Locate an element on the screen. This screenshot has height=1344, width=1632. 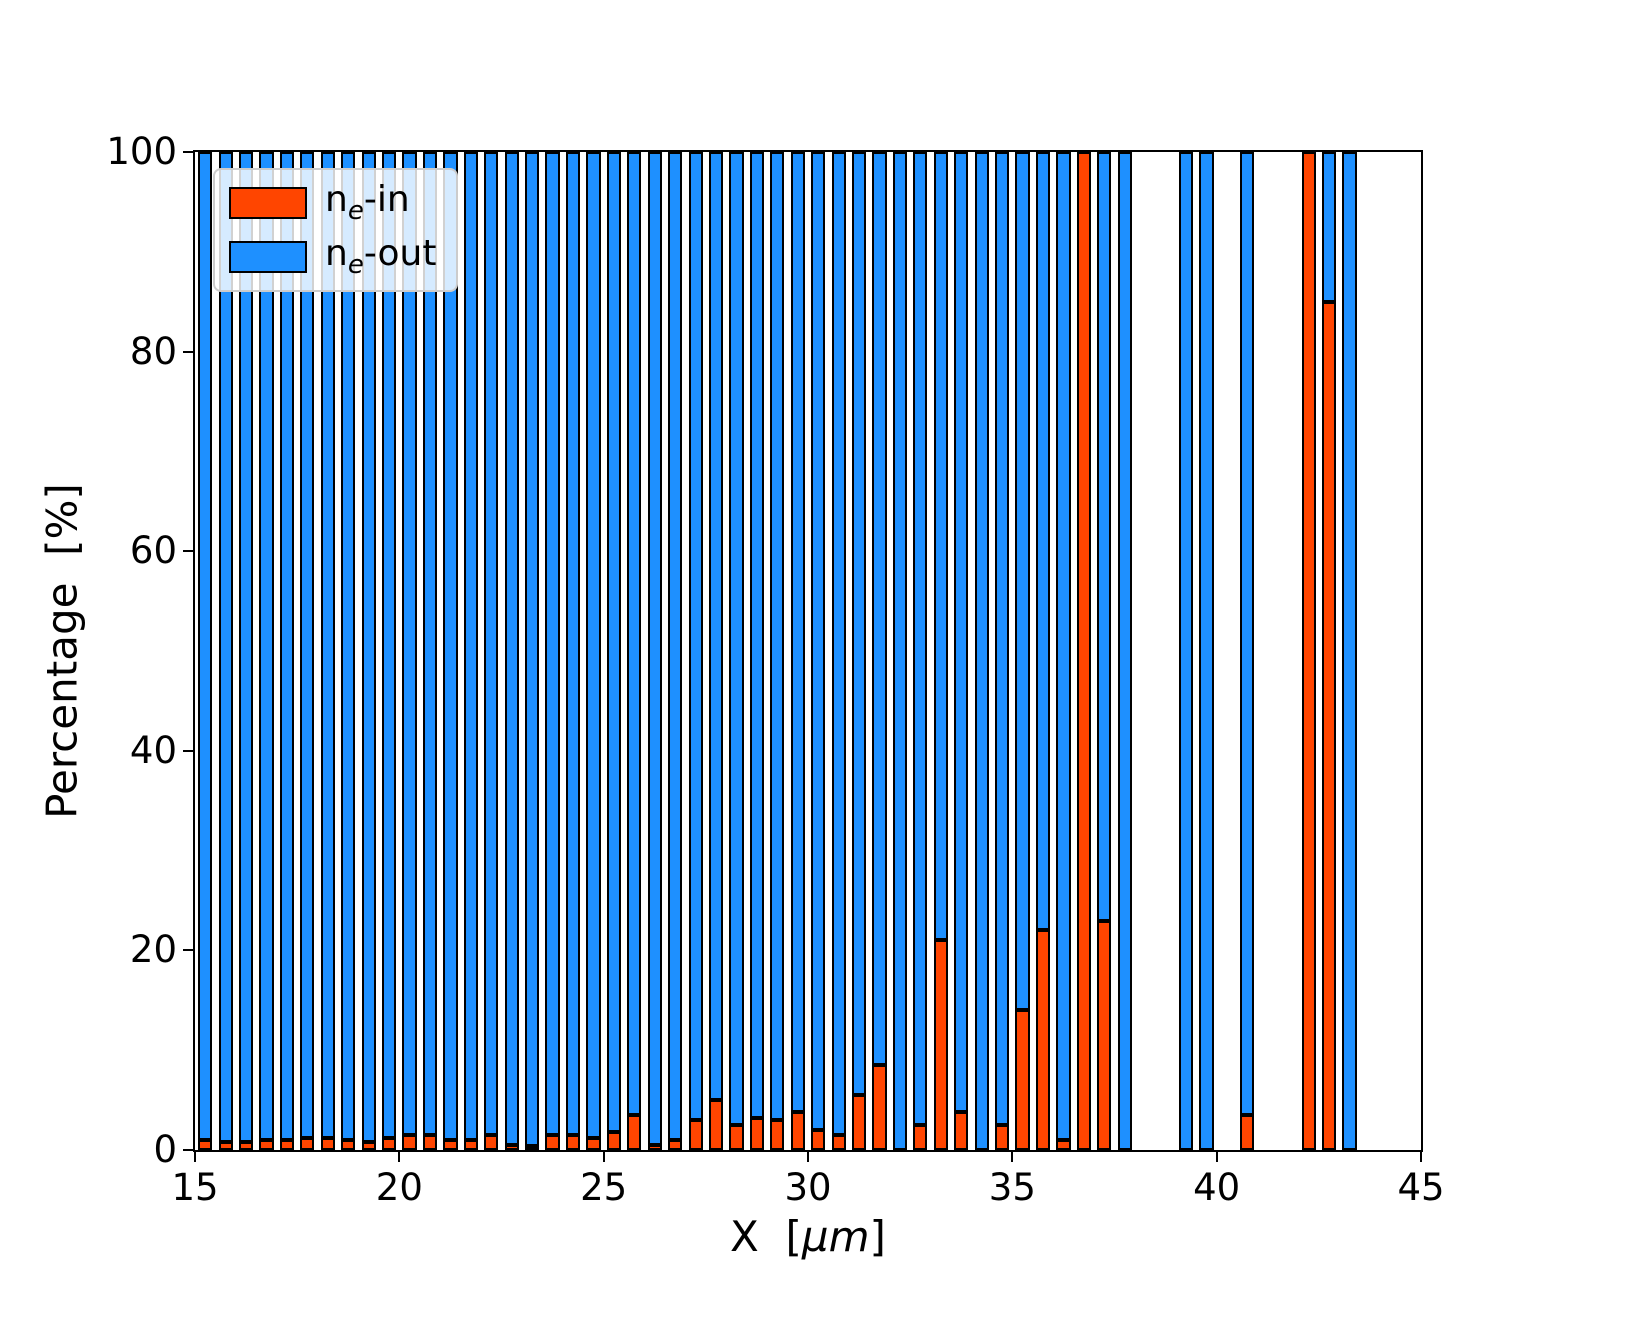
x-axis-label-post: ] is located at coordinates (877, 1236).